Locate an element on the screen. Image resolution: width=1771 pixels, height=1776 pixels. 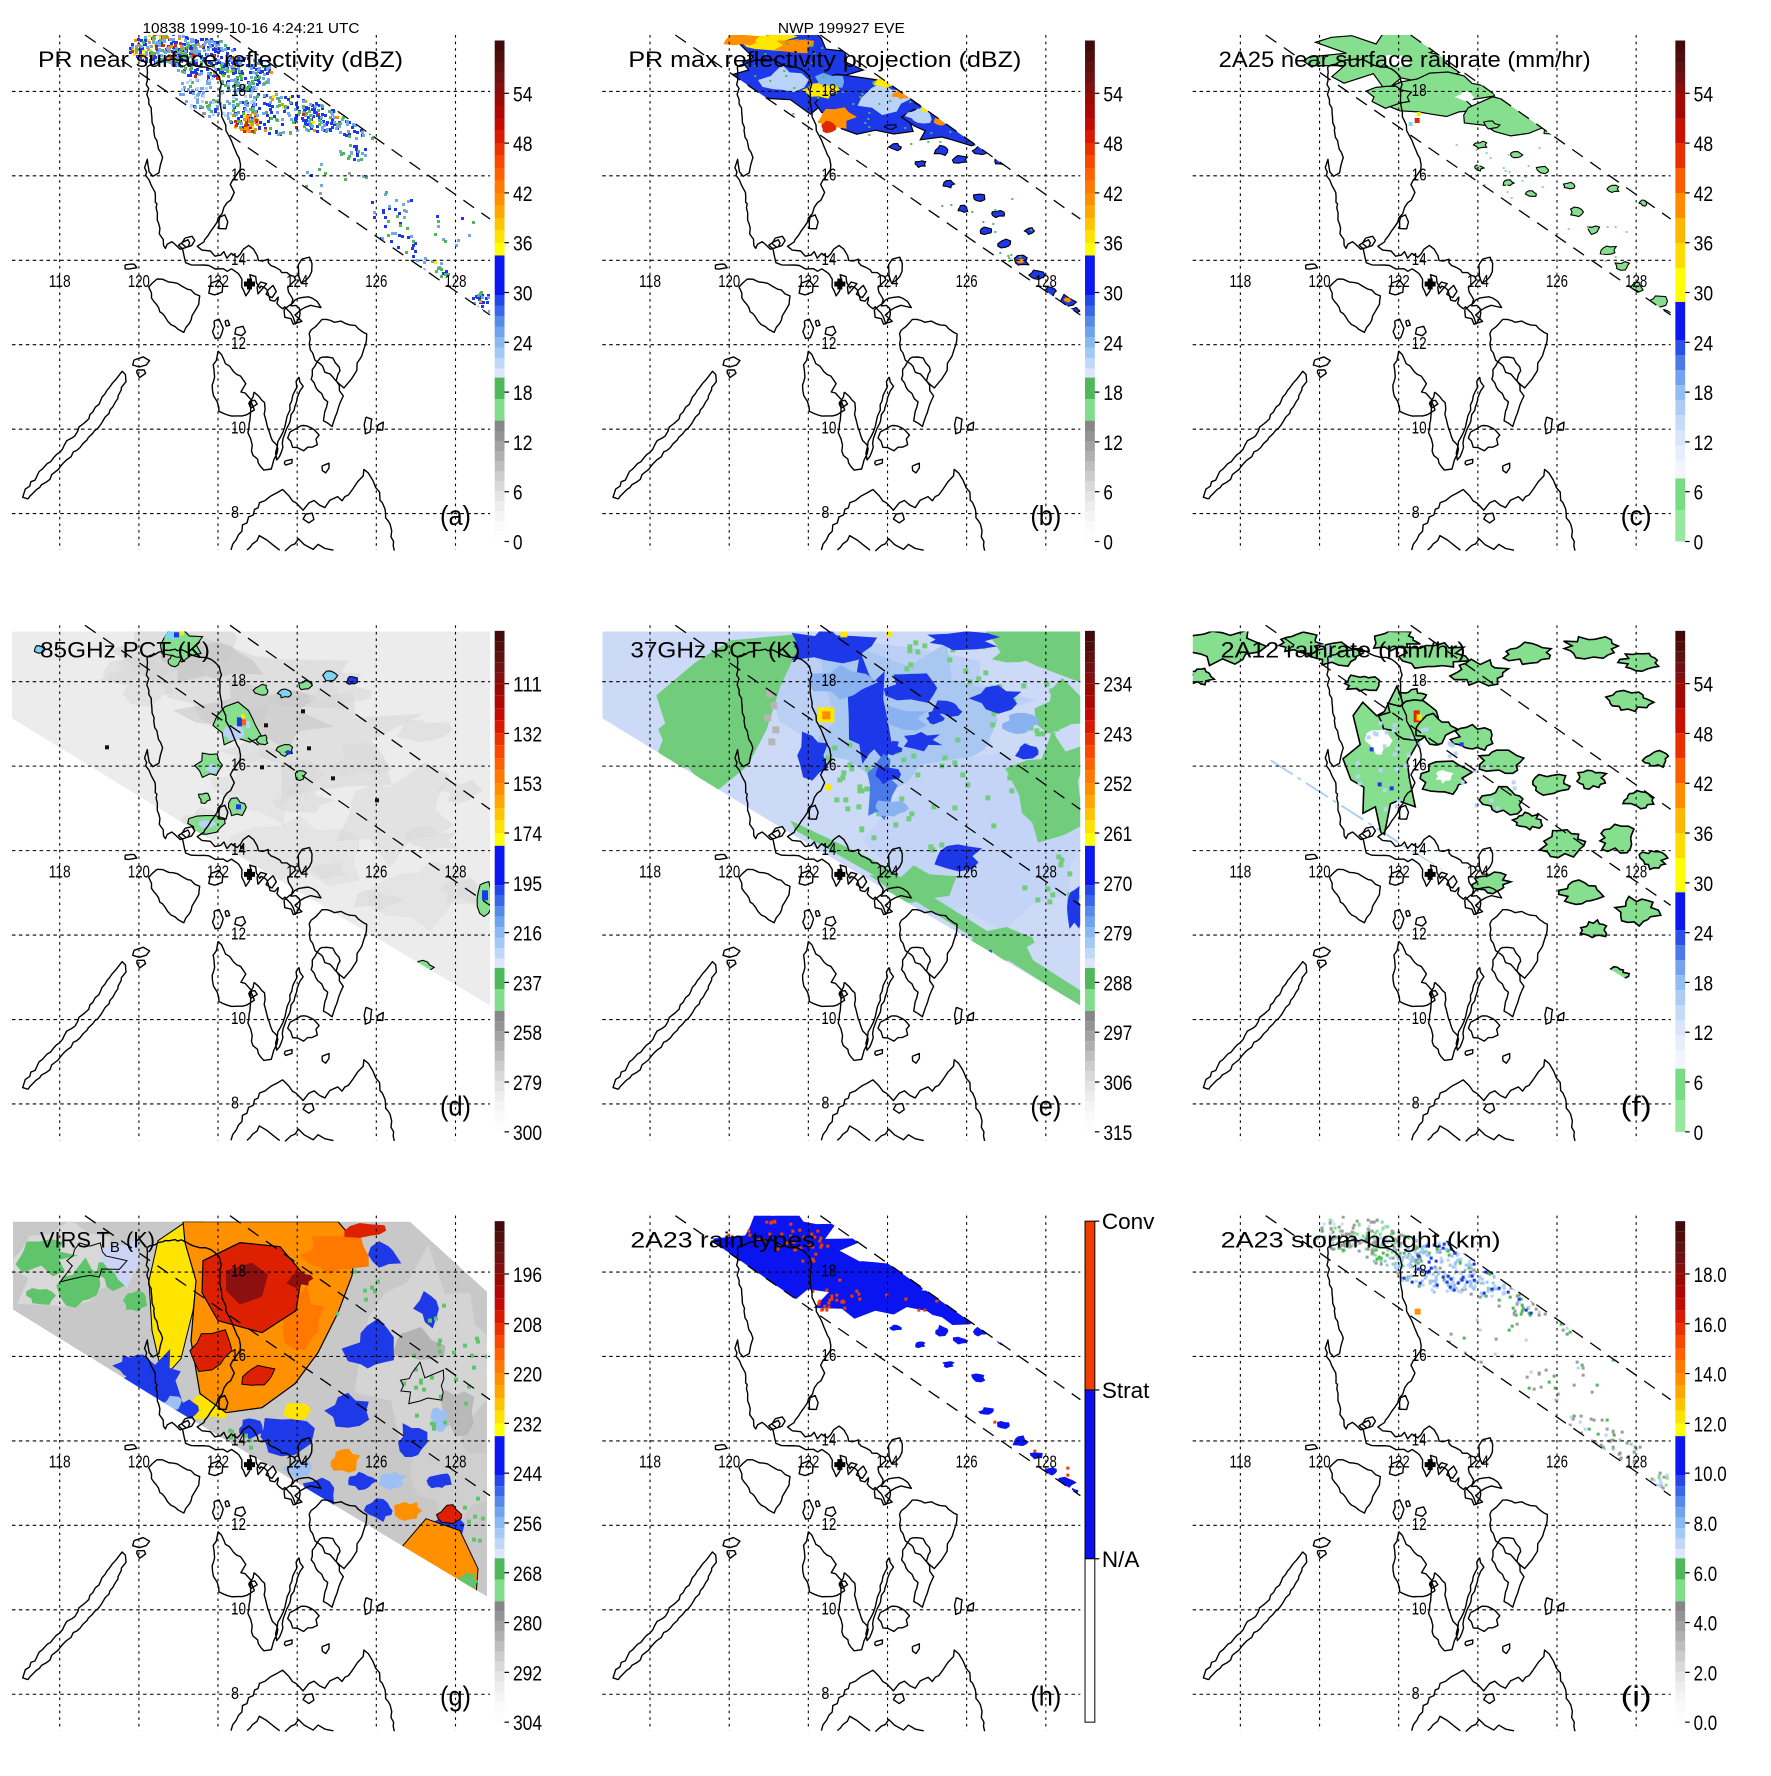
svg-text: VIRS TB (K) is located at coordinates (97, 1242).